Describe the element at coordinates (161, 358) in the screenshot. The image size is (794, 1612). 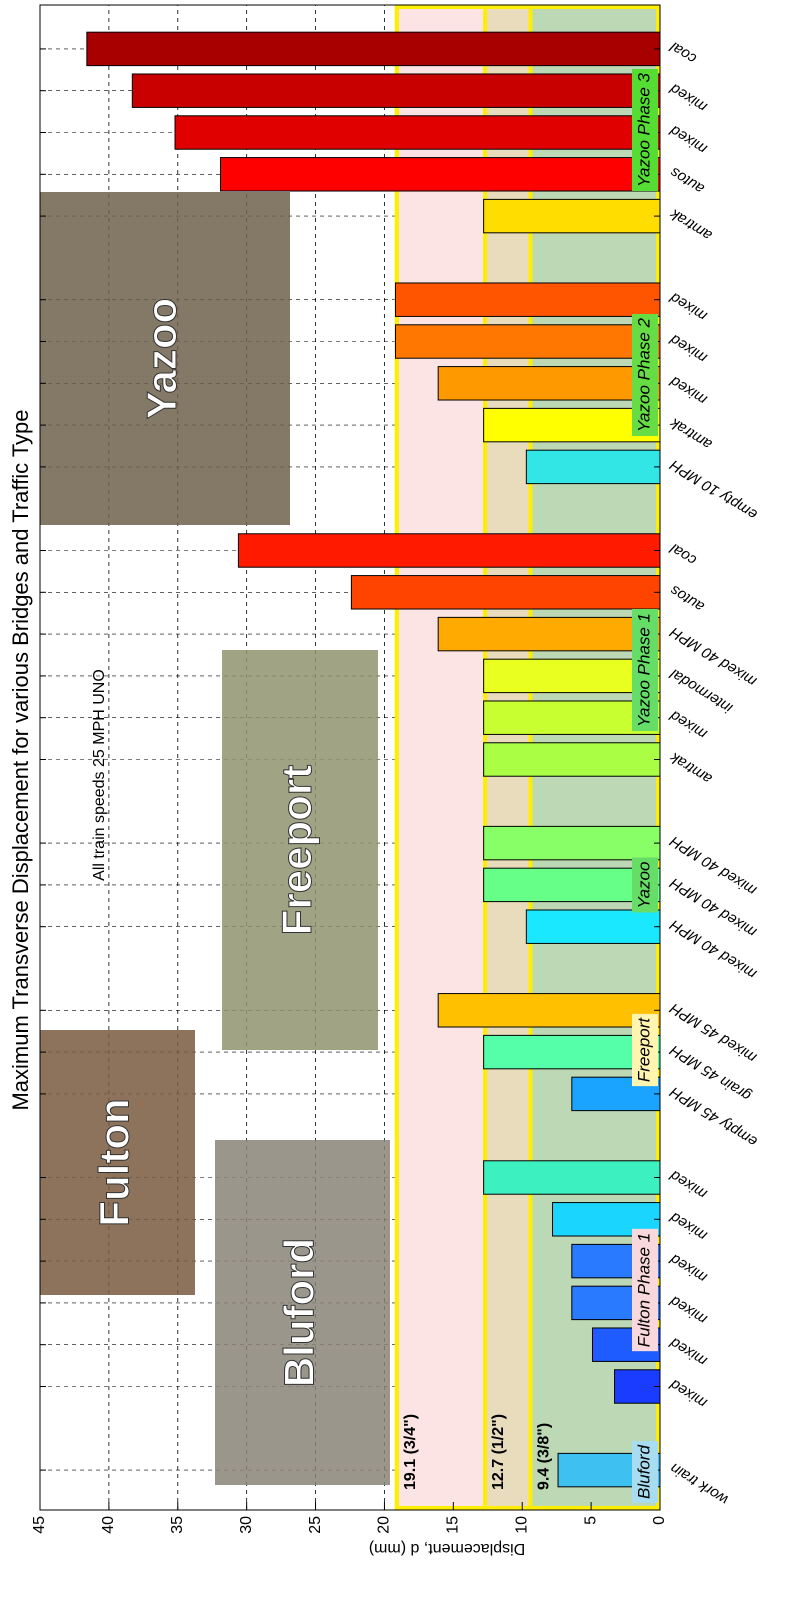
I see `photo-label: Yazoo` at that location.